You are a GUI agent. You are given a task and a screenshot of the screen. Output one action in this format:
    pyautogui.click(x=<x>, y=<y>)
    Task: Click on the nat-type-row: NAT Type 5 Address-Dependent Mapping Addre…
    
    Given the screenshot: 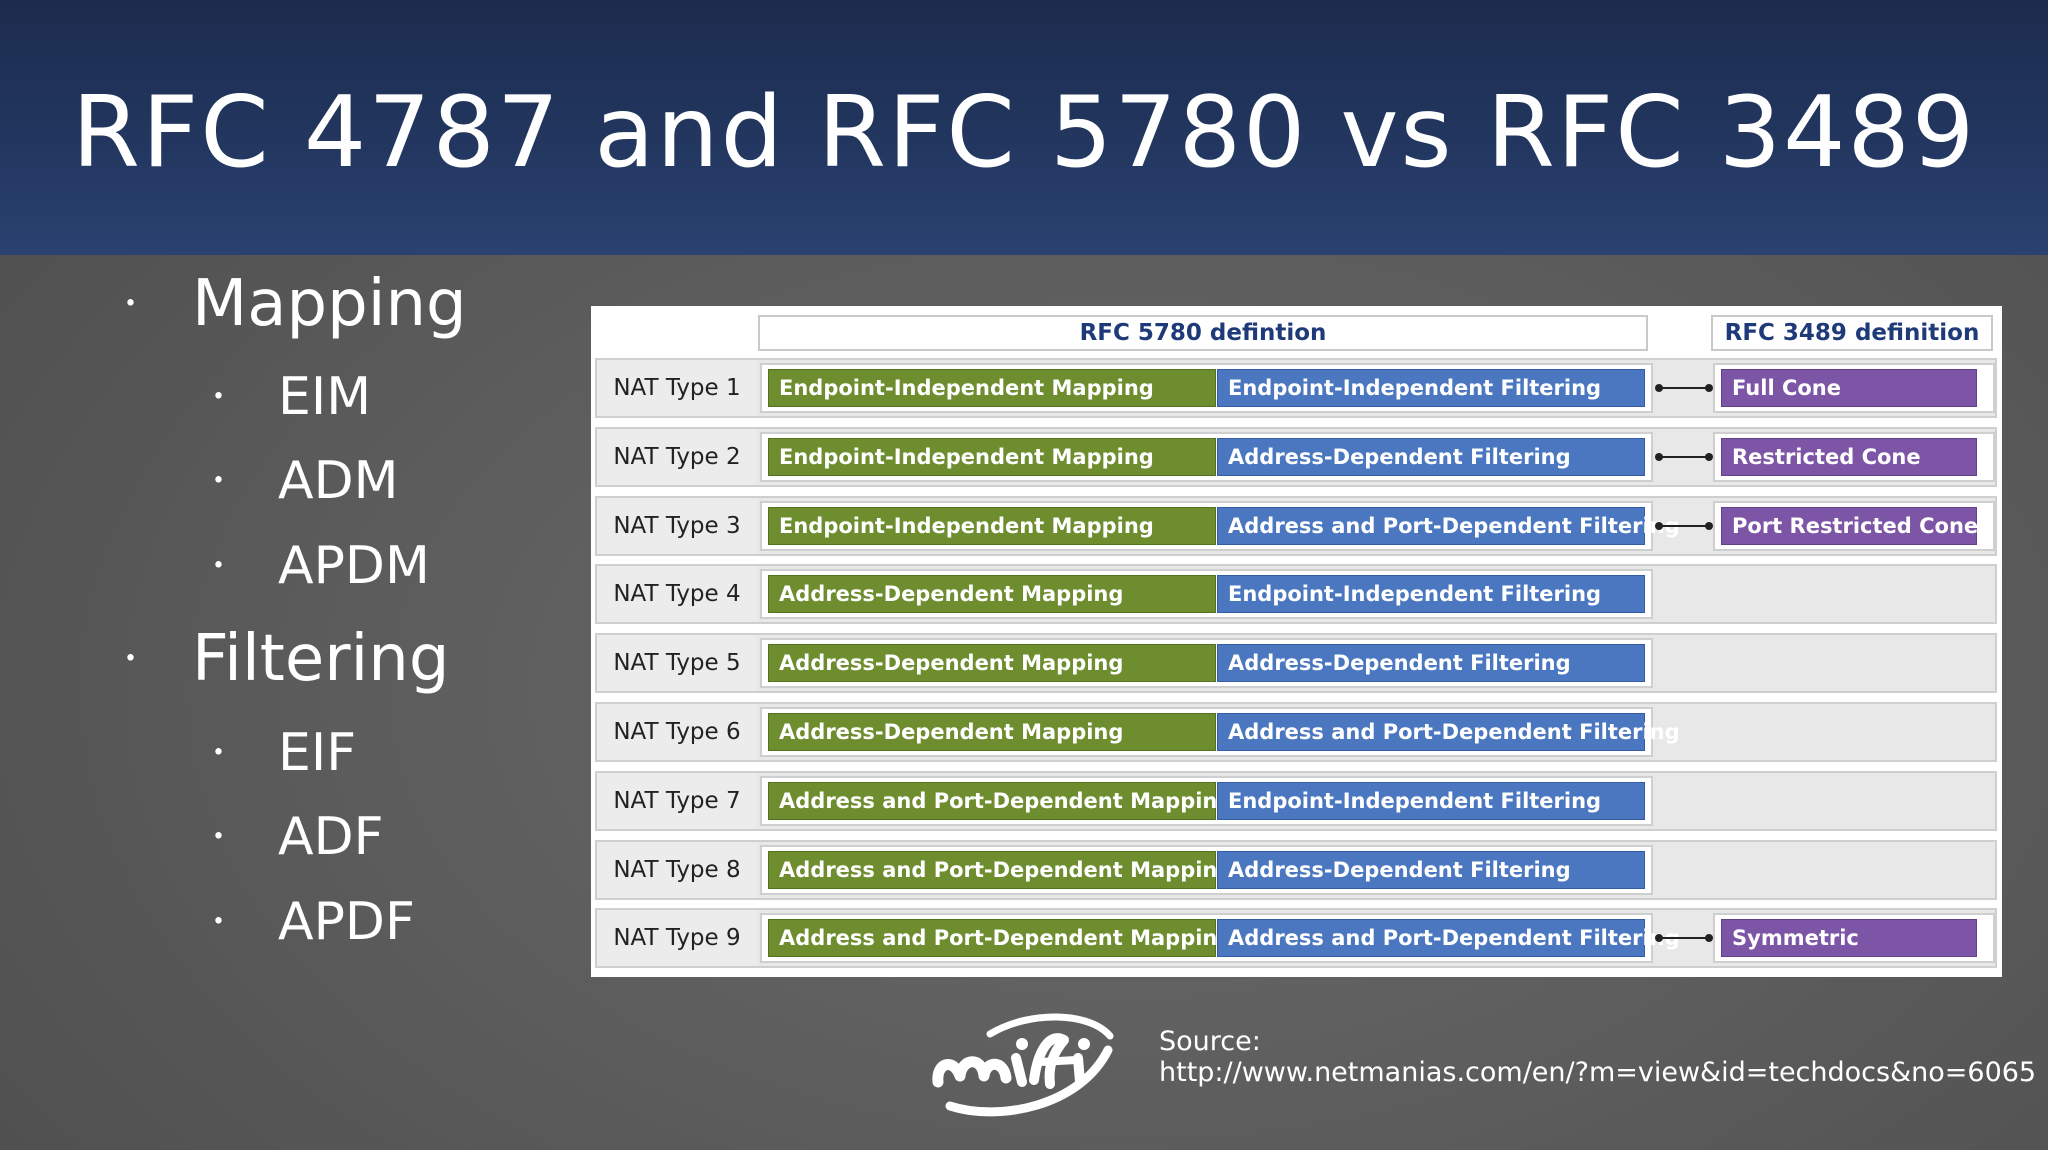 What is the action you would take?
    pyautogui.click(x=1296, y=663)
    